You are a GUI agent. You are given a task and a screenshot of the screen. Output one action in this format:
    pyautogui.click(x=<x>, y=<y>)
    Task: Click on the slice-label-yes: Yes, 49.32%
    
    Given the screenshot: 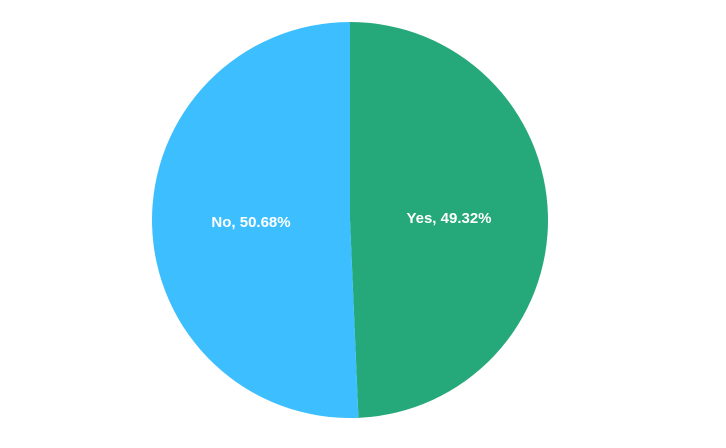 What is the action you would take?
    pyautogui.click(x=448, y=218)
    